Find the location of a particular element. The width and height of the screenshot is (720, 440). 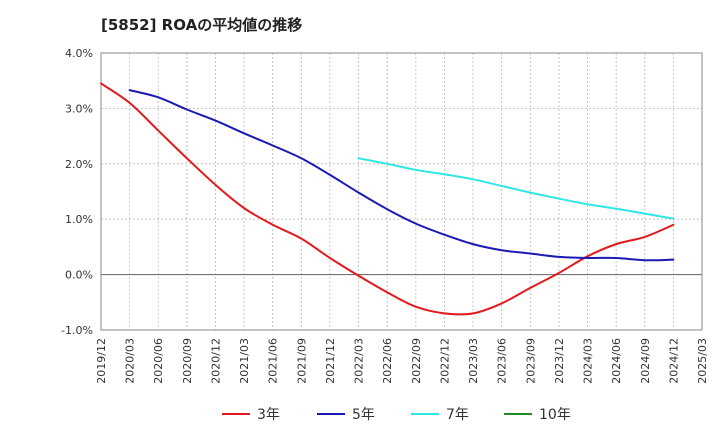

x-tick-label: 2021/09 is located at coordinates (301, 361).